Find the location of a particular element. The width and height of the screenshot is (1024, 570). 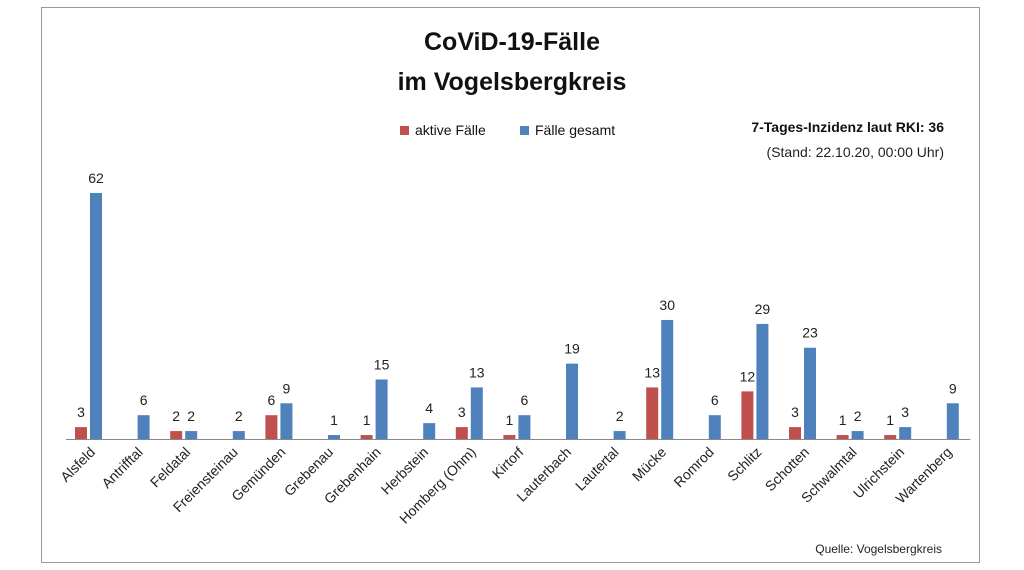

data-label-total-4: 9 is located at coordinates (287, 388).